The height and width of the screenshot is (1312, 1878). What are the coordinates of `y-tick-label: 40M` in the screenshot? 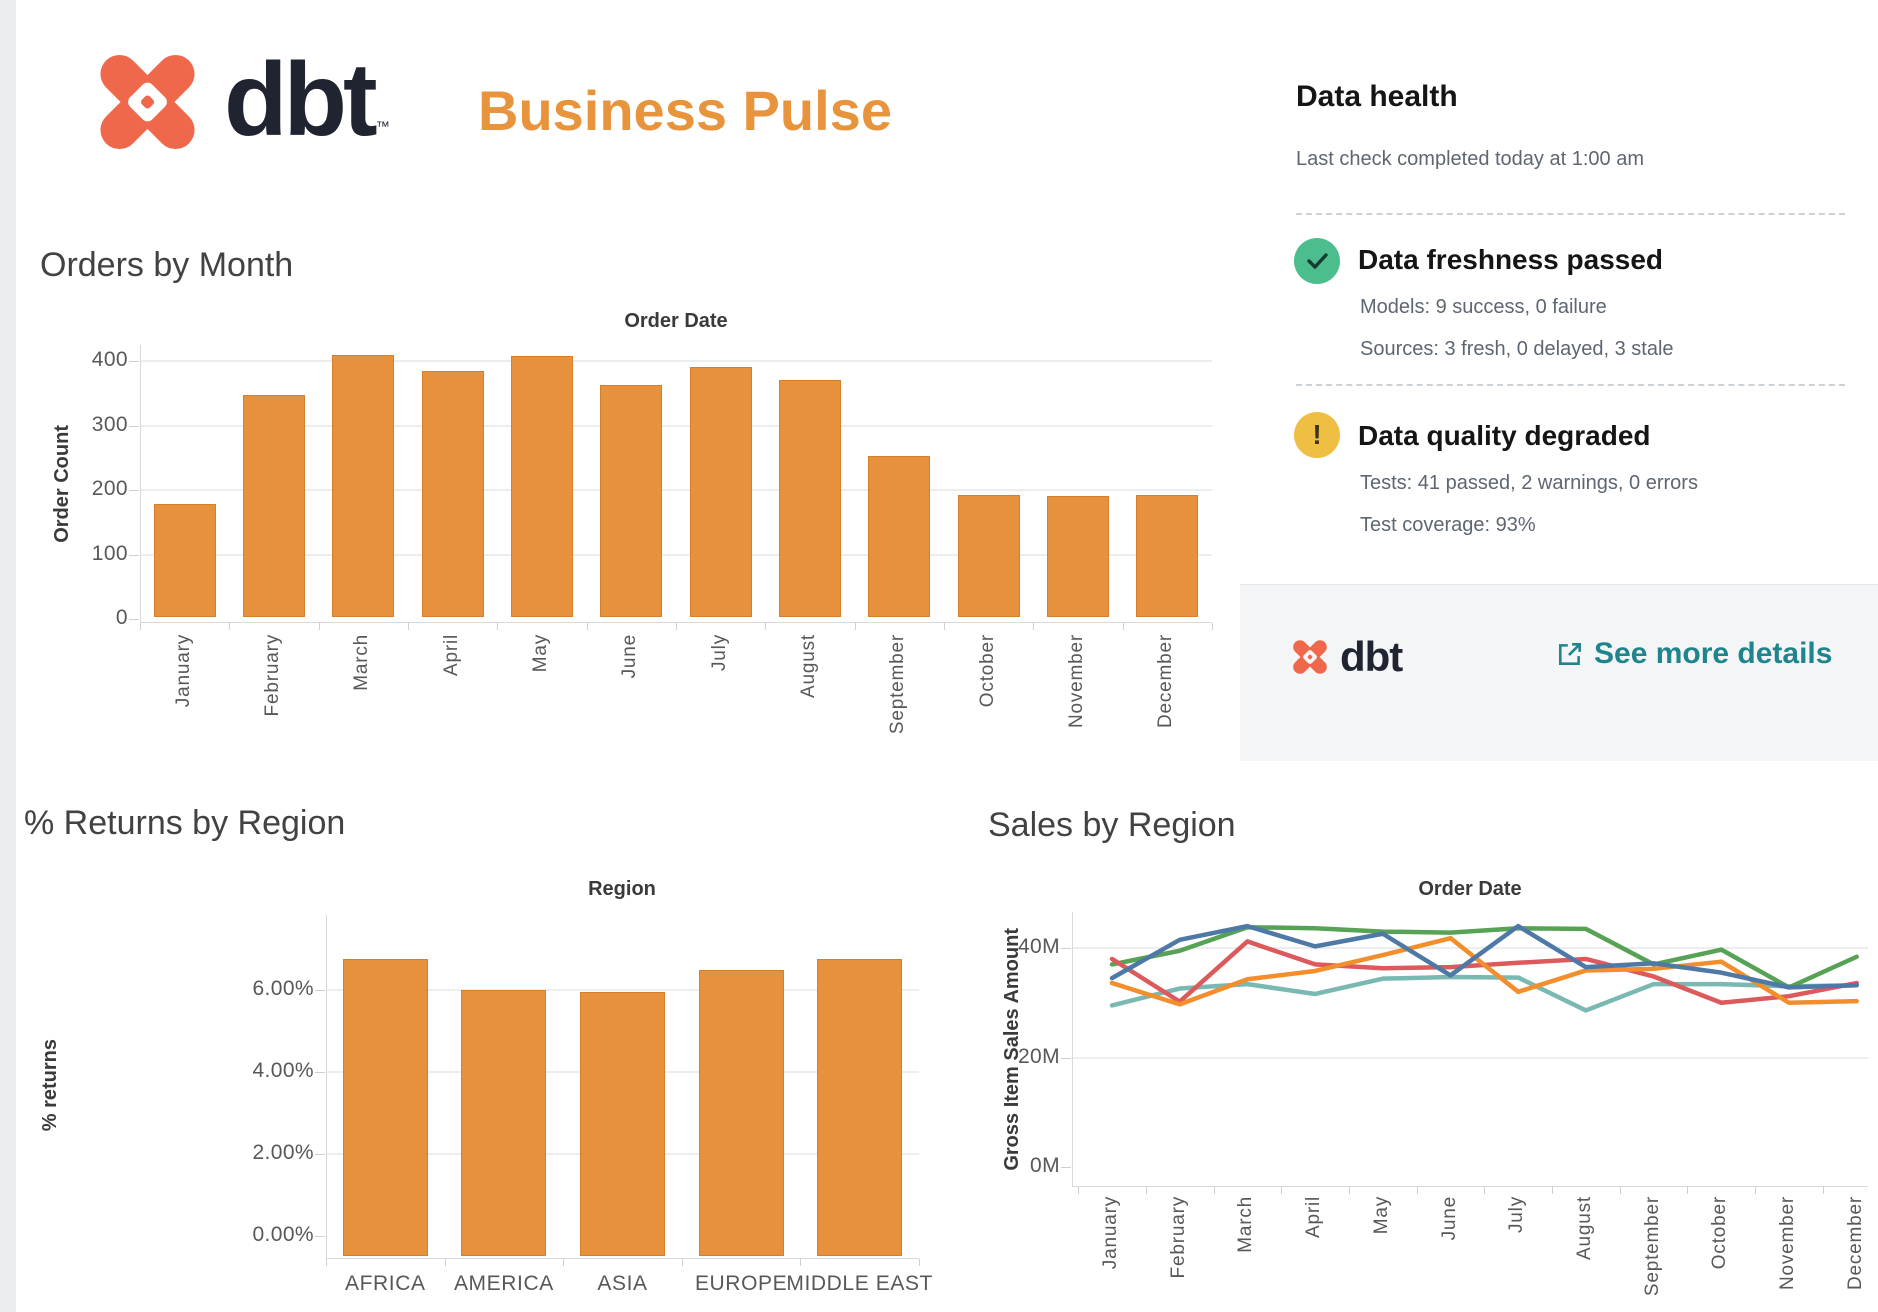 It's located at (1038, 946).